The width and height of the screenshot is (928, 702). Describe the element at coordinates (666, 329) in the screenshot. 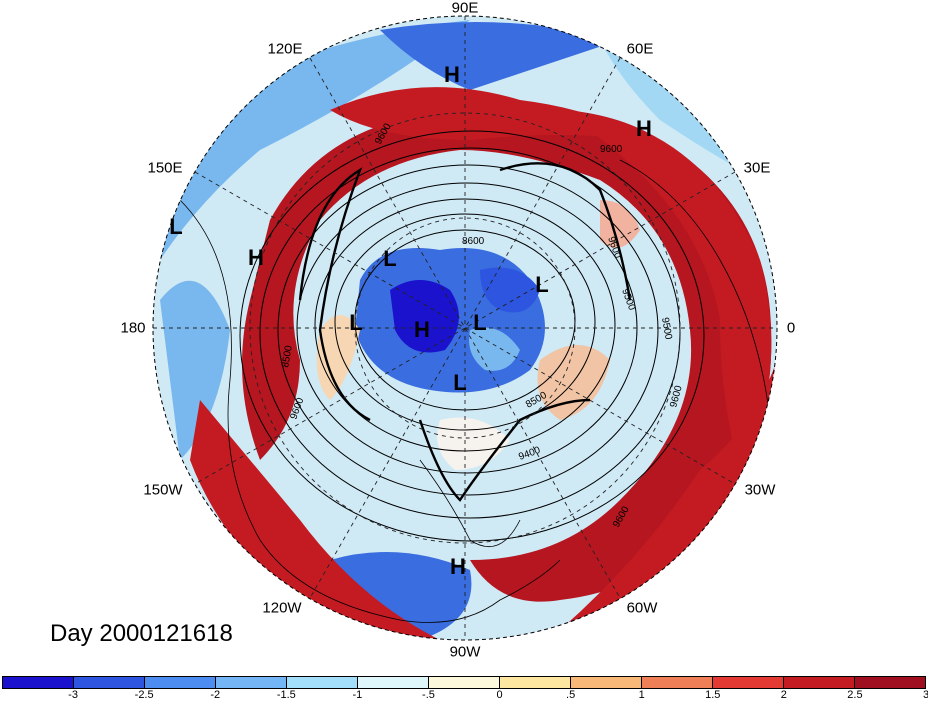

I see `contour-label: 9500` at that location.